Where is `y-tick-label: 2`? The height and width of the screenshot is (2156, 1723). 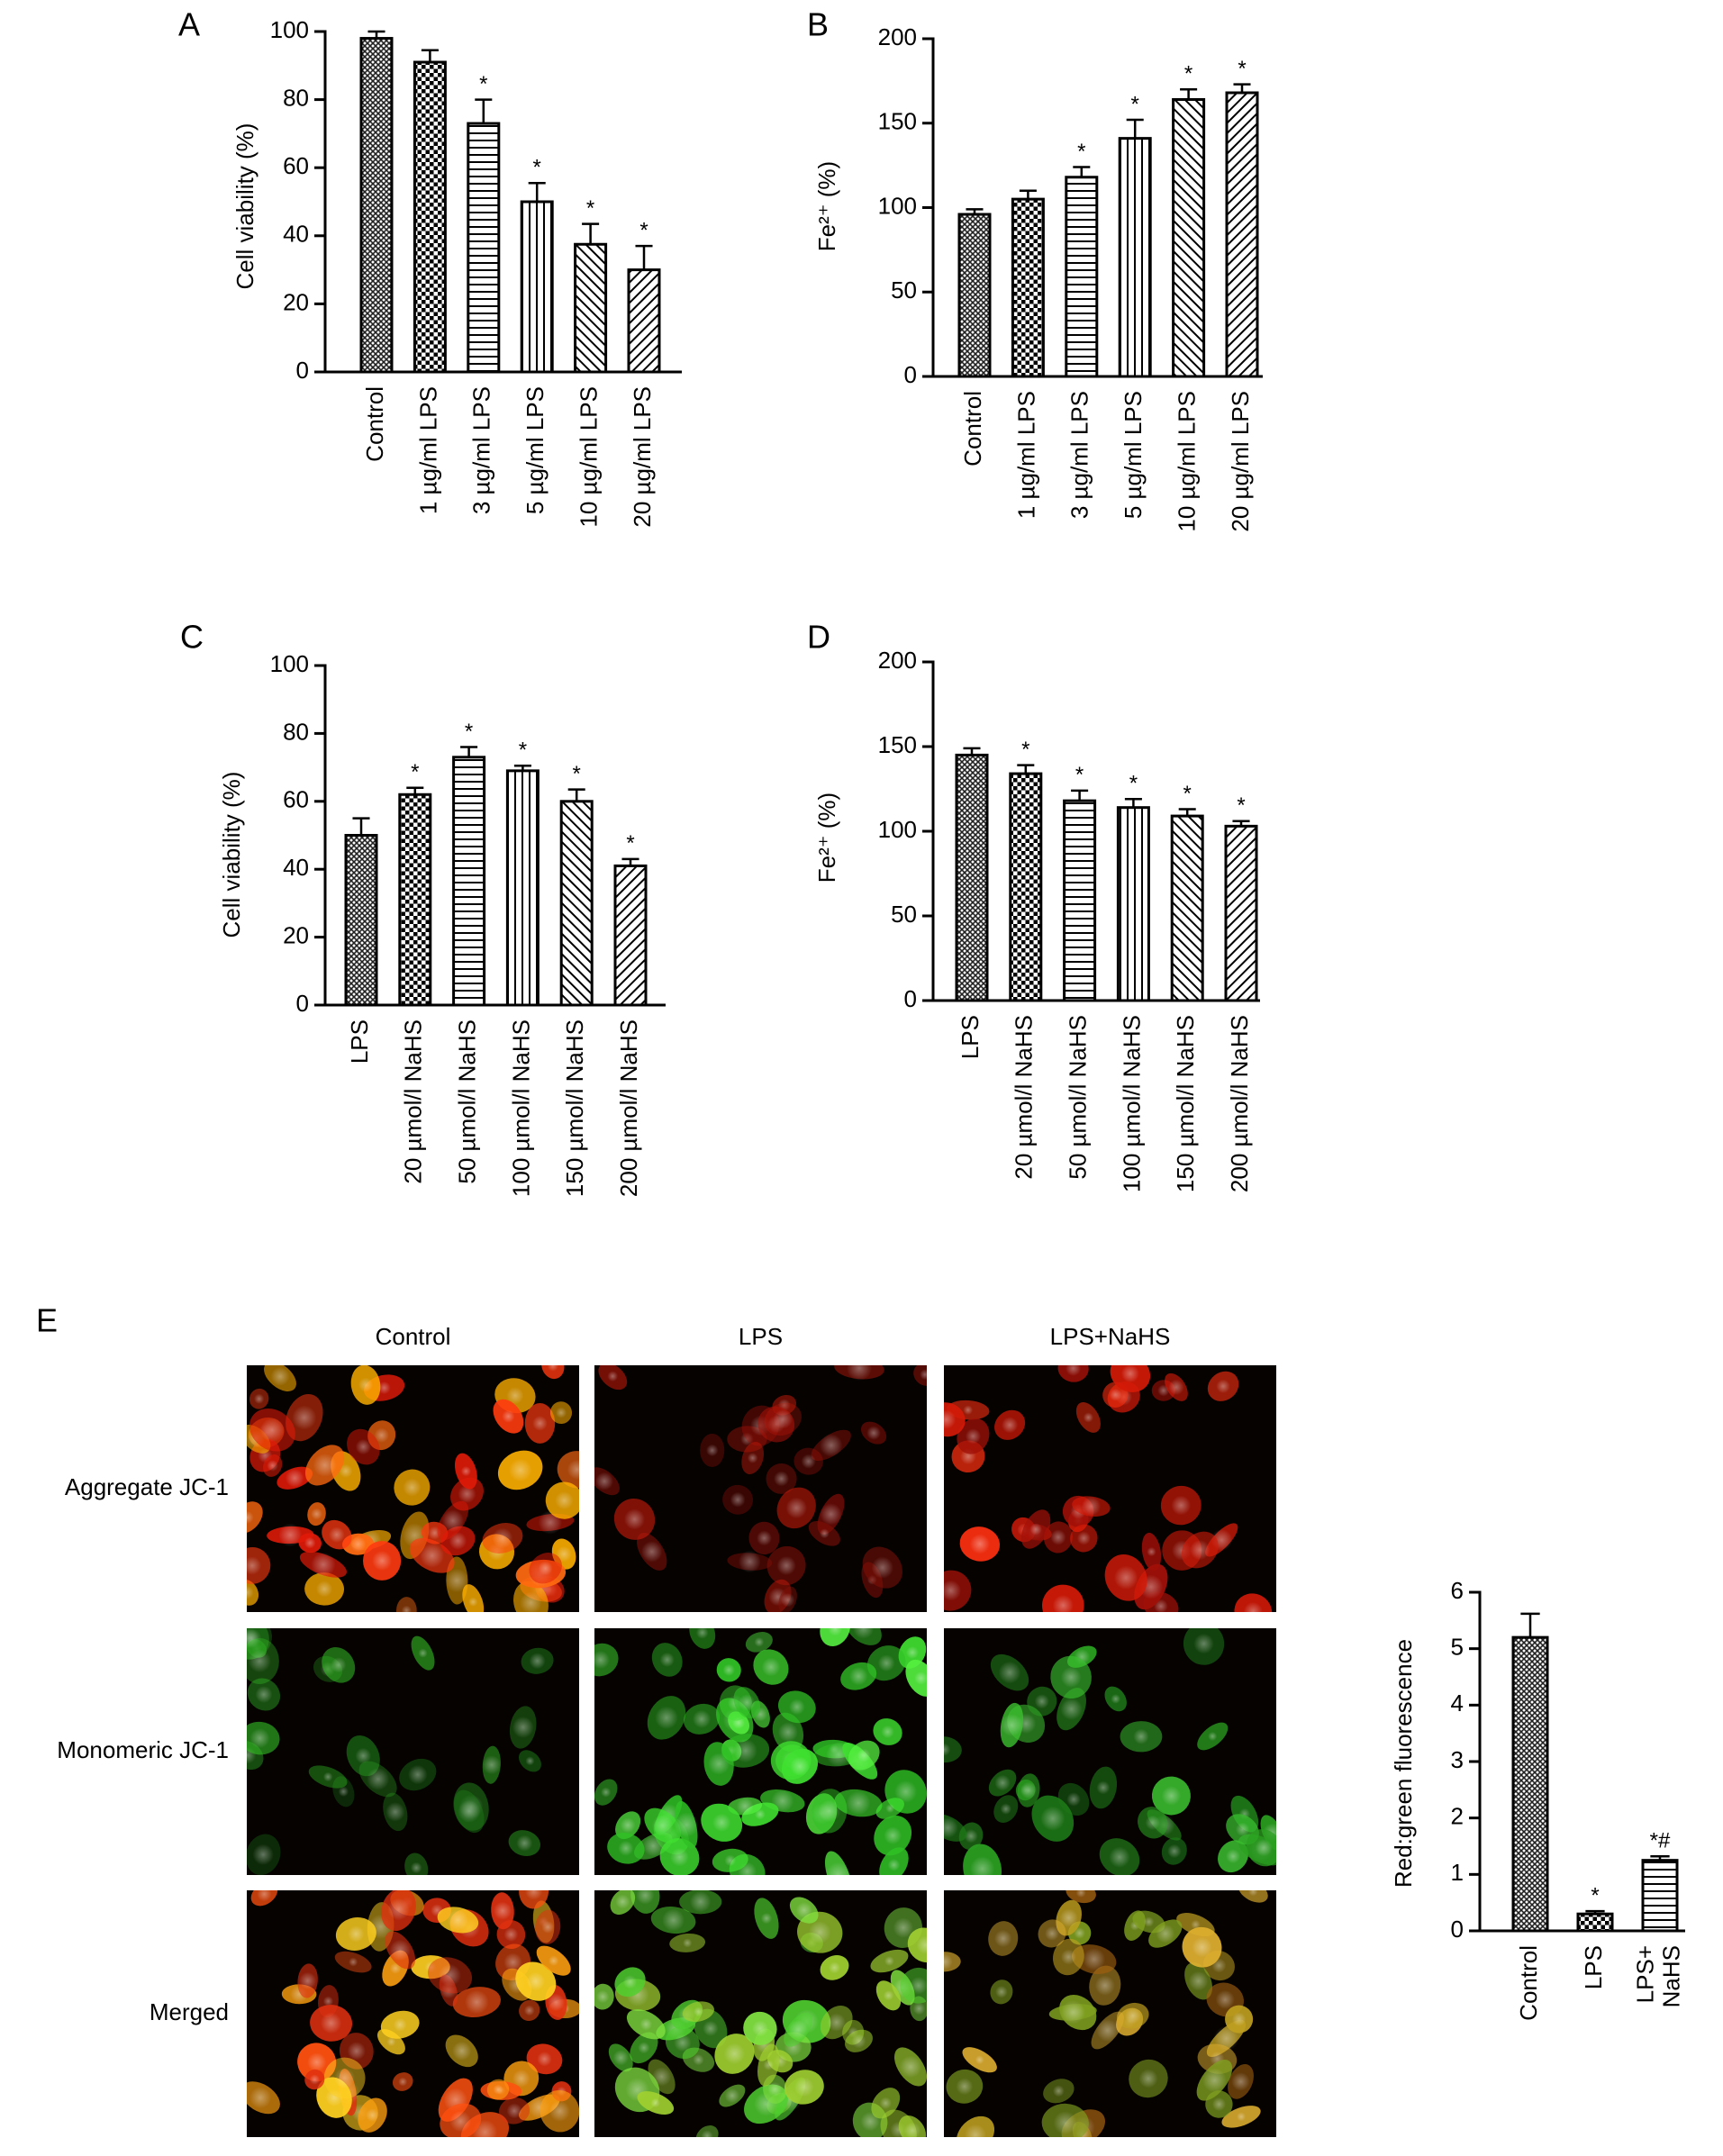
y-tick-label: 2 is located at coordinates (1457, 1816).